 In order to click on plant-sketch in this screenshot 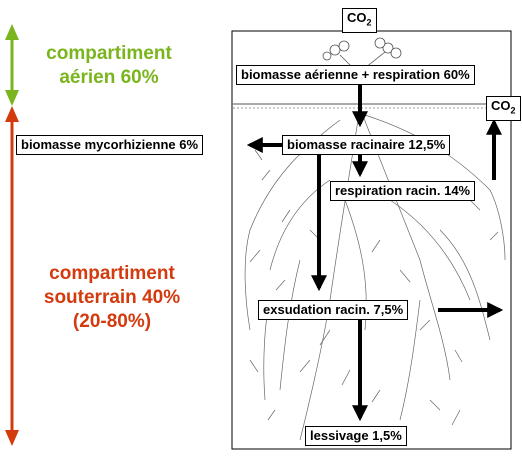, I will do `click(362, 71)`.